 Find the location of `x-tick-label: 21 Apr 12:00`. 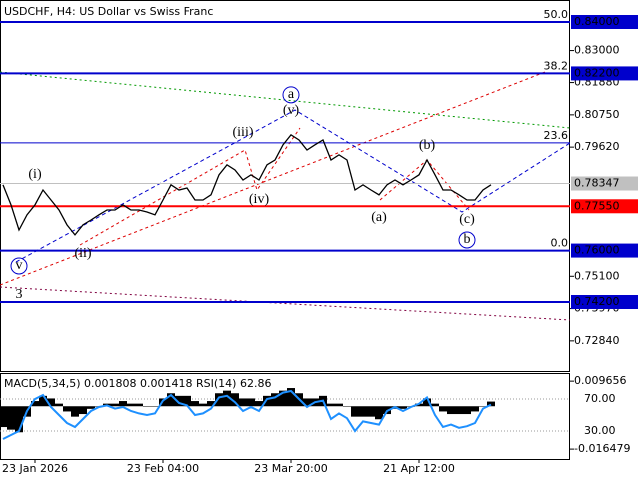

x-tick-label: 21 Apr 12:00 is located at coordinates (419, 468).